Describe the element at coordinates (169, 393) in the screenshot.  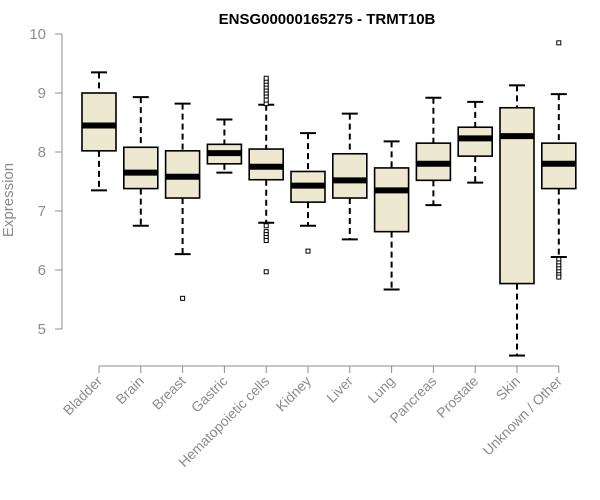
I see `x-tick-label: Breast` at that location.